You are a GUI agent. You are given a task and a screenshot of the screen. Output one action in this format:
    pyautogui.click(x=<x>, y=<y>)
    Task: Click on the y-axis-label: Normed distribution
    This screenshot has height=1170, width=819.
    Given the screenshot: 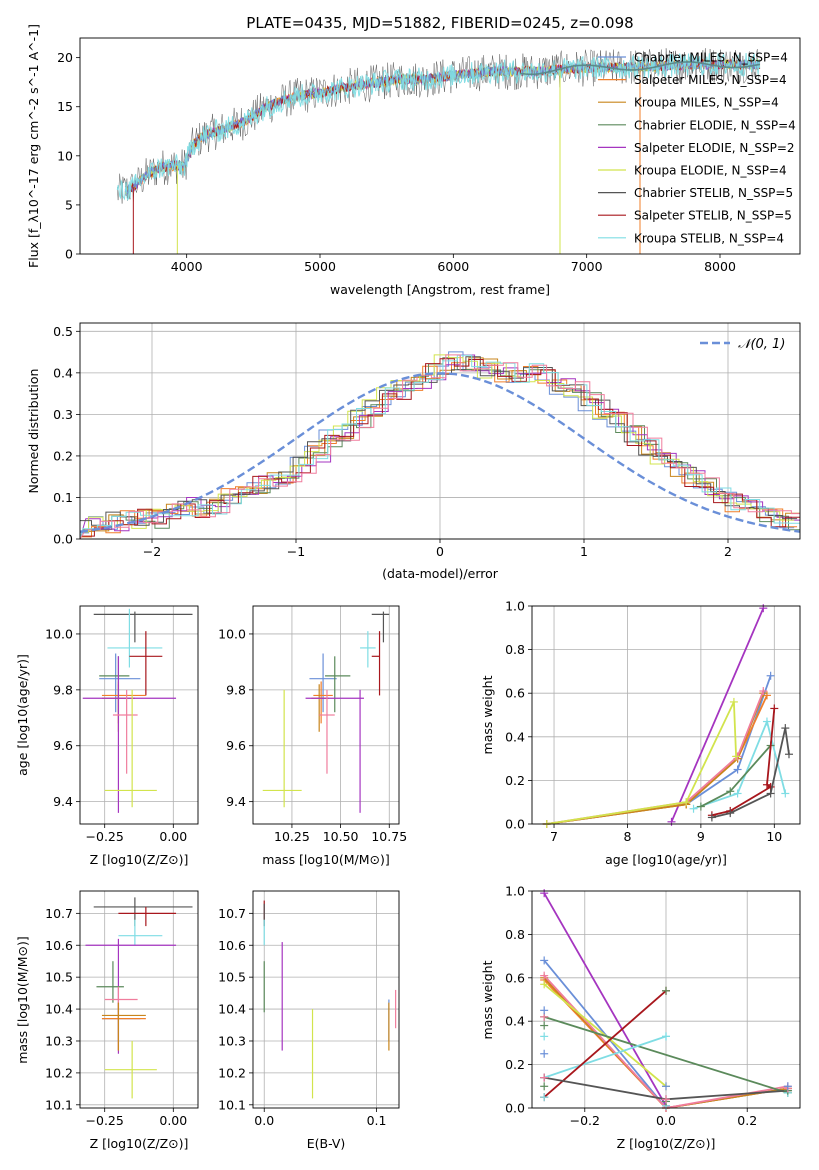 What is the action you would take?
    pyautogui.click(x=33, y=431)
    